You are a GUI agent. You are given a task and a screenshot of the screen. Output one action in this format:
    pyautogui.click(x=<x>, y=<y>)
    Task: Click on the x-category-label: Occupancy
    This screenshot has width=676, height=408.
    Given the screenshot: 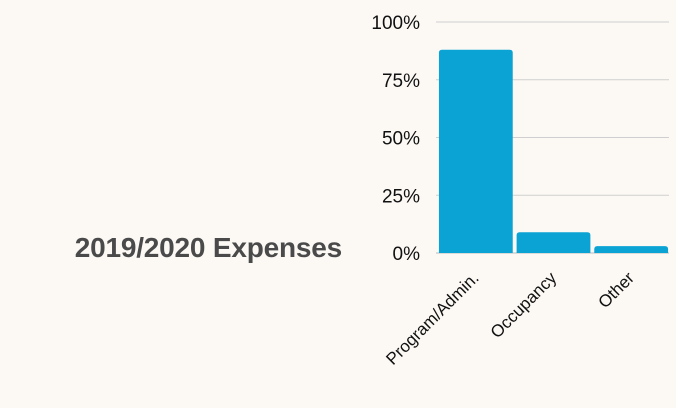 What is the action you would take?
    pyautogui.click(x=524, y=305)
    